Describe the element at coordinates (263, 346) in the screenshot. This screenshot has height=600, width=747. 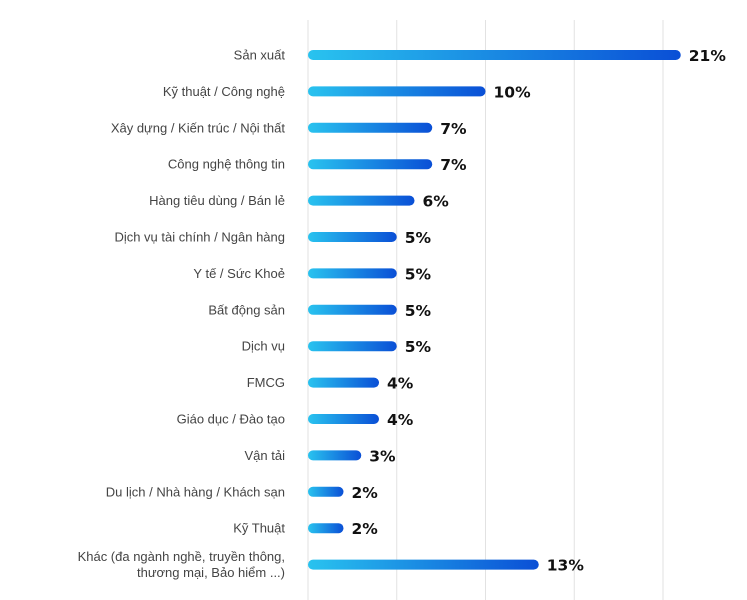
I see `category-label: Dịch vụ` at that location.